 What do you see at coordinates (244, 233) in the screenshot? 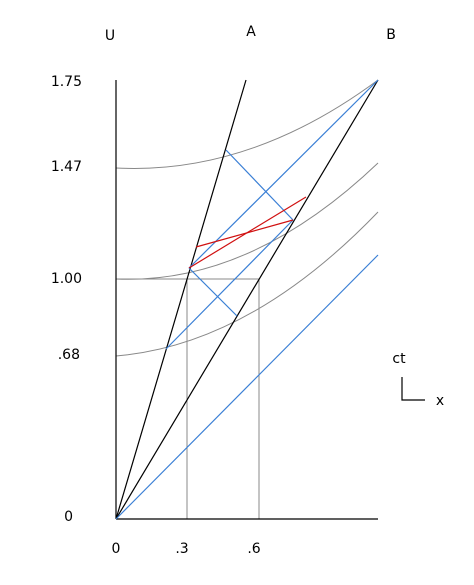
I see `simultaneity-line` at bounding box center [244, 233].